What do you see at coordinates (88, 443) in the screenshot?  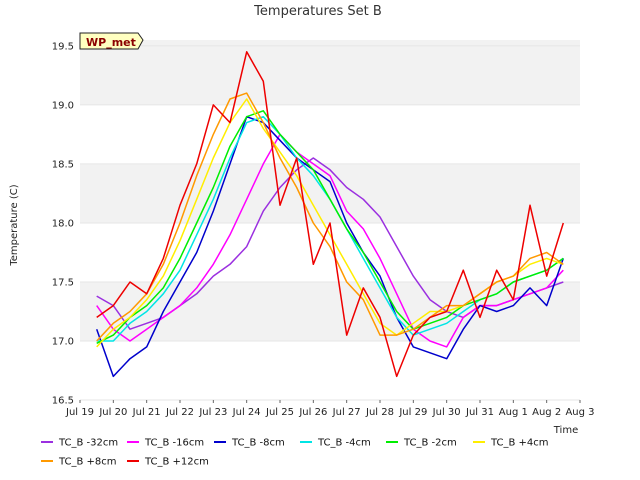 I see `legend-label: TC_B -32cm` at bounding box center [88, 443].